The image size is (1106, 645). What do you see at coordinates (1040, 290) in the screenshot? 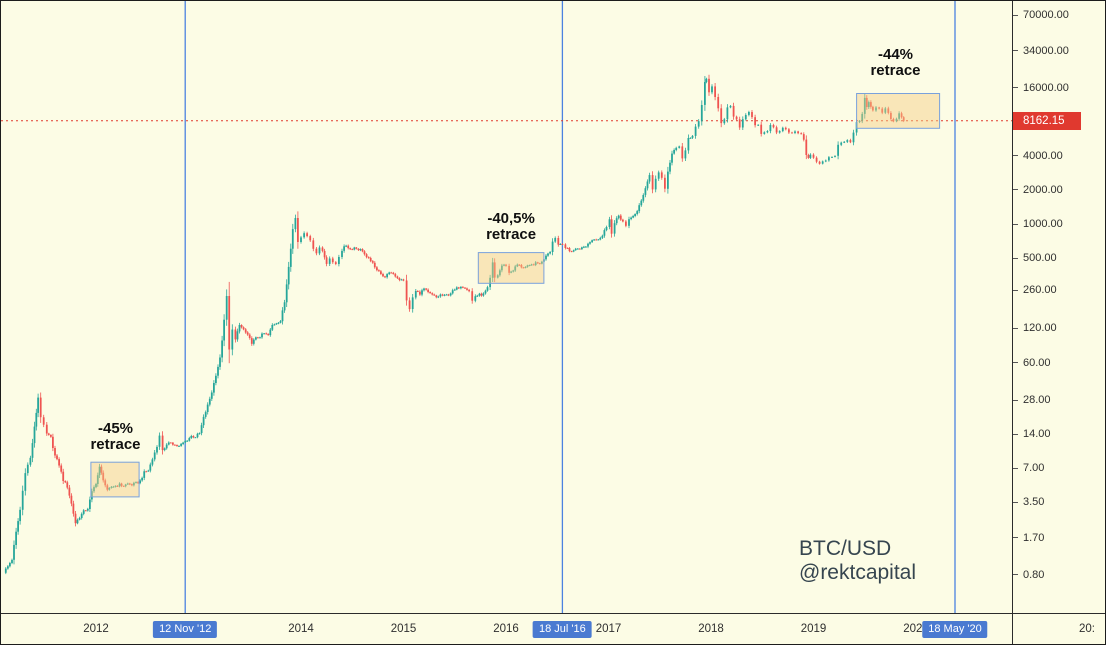
I see `price-tick-label: 260.00` at bounding box center [1040, 290].